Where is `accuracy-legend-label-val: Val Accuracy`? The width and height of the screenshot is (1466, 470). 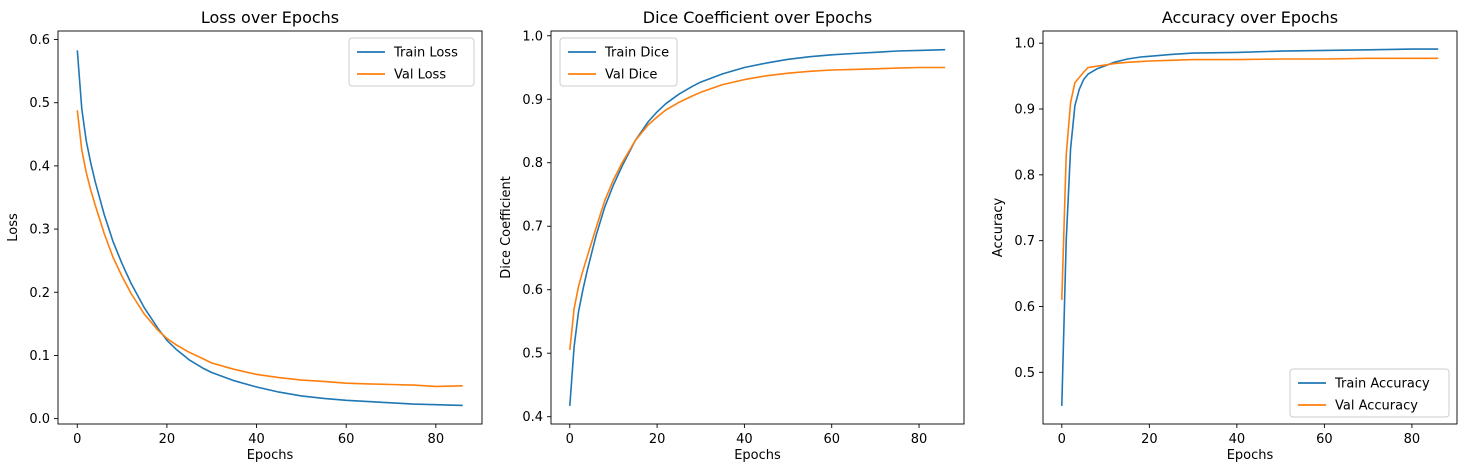
accuracy-legend-label-val: Val Accuracy is located at coordinates (1376, 406).